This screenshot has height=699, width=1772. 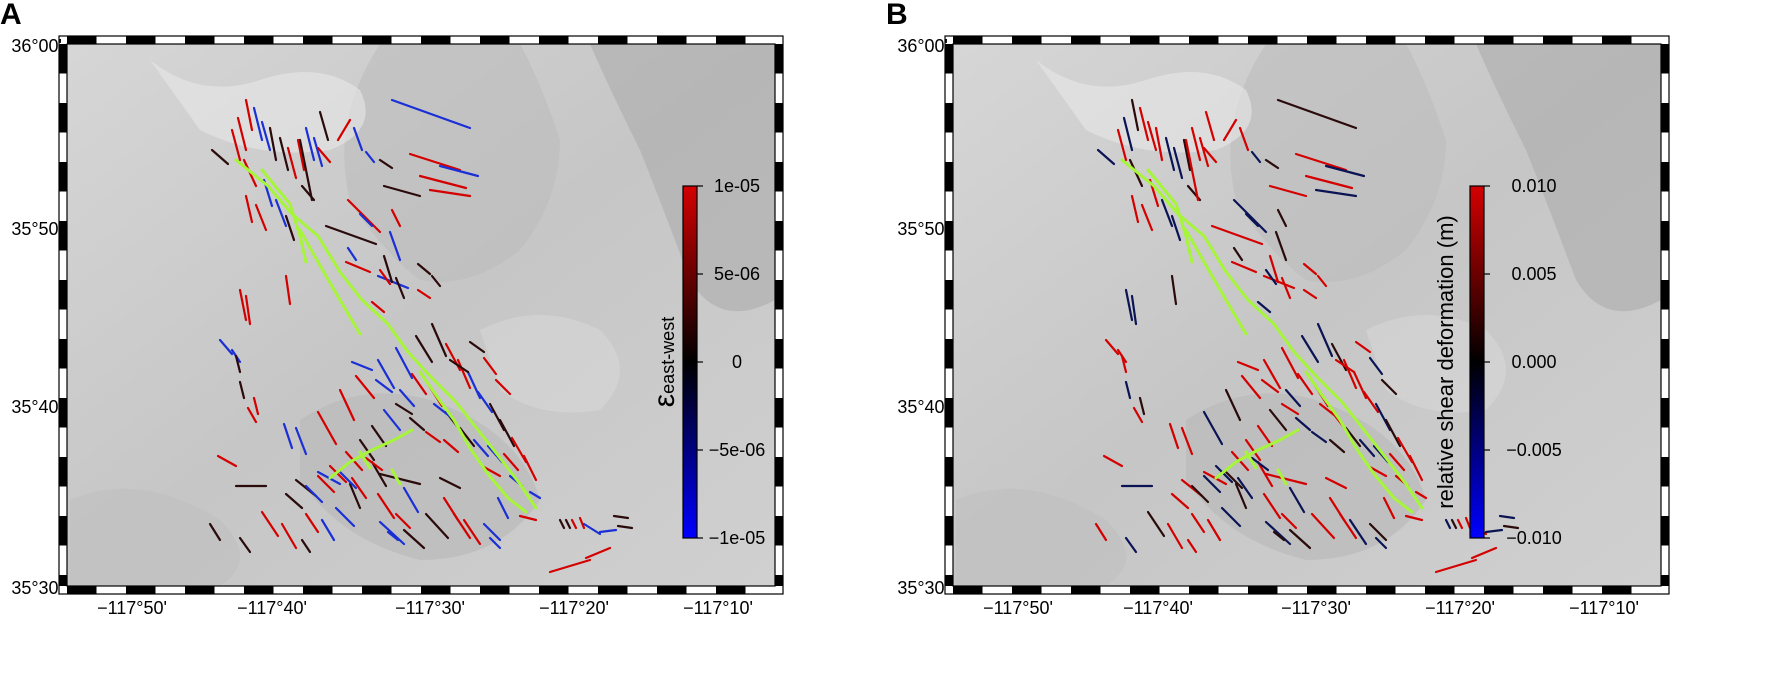 I want to click on colorbar-title: εeast-west, so click(x=664, y=362).